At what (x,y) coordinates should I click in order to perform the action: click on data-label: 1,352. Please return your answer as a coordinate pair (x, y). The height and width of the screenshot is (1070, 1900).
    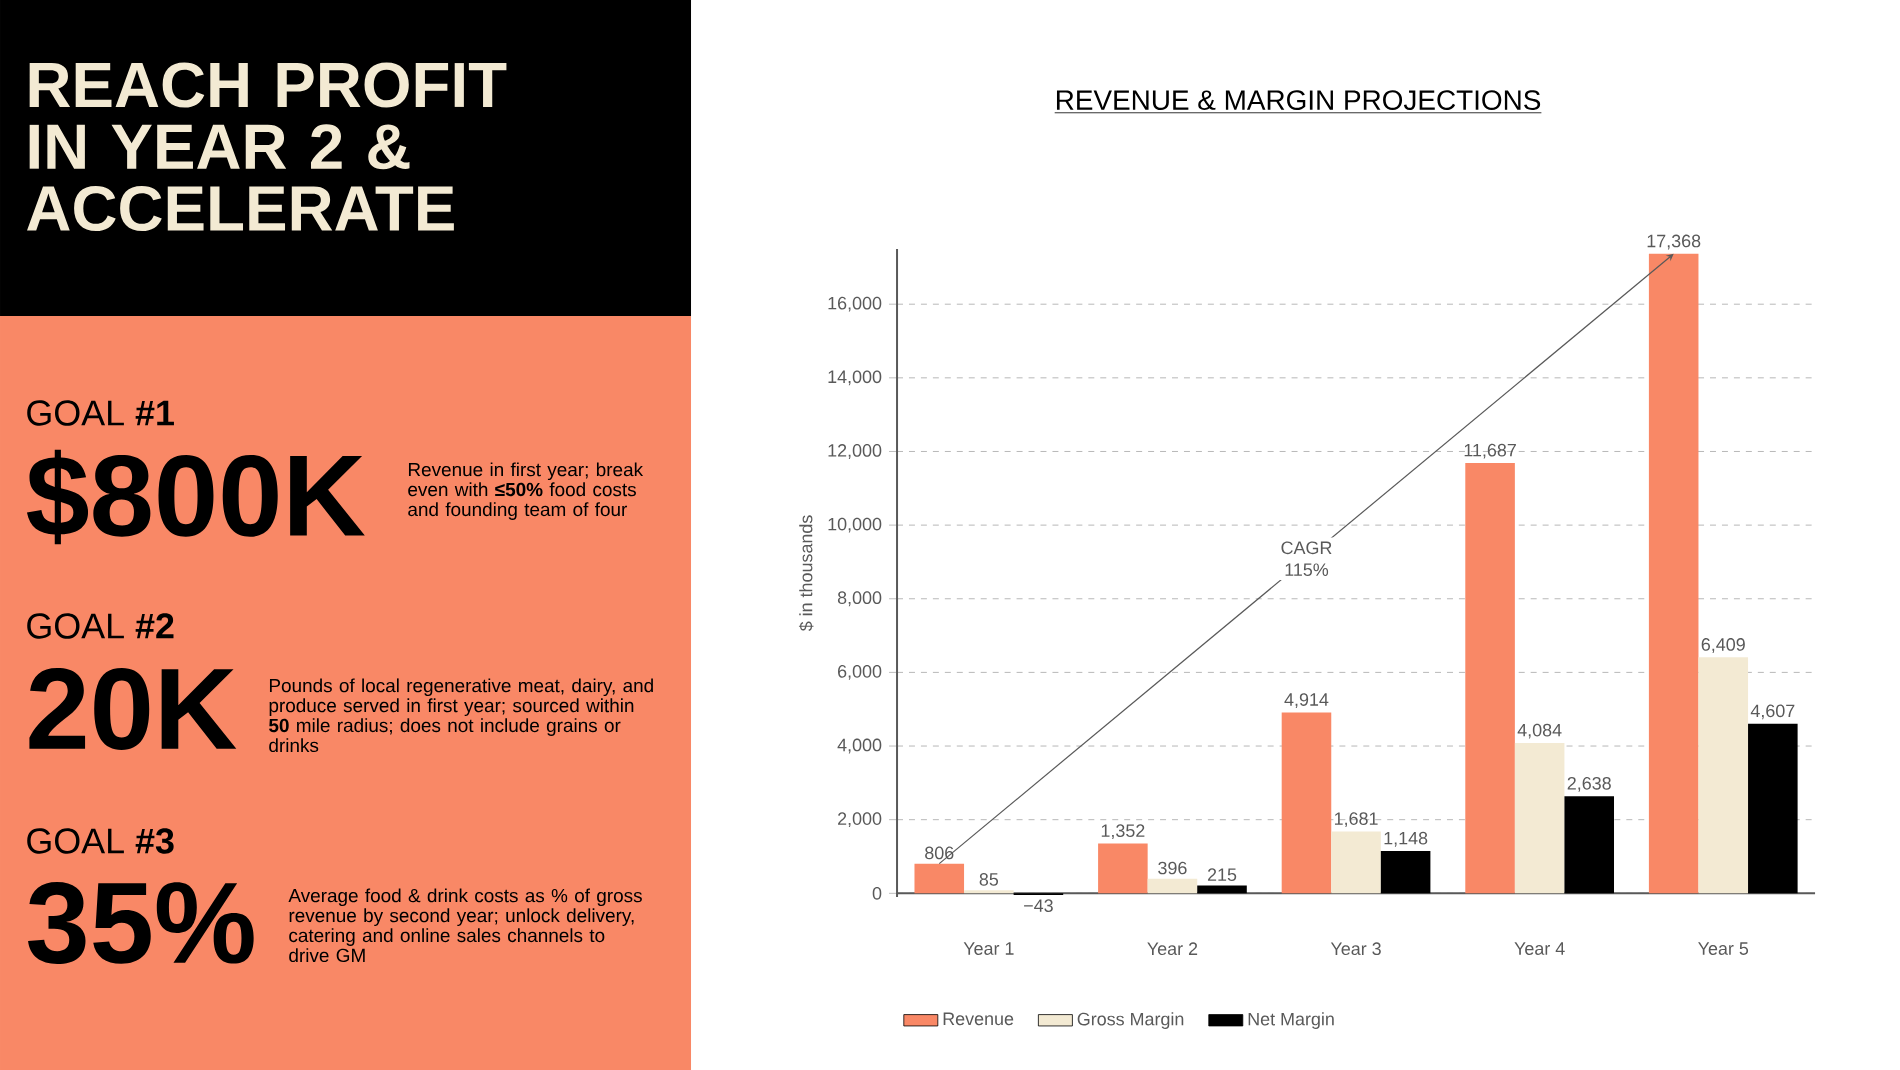
    Looking at the image, I should click on (1123, 832).